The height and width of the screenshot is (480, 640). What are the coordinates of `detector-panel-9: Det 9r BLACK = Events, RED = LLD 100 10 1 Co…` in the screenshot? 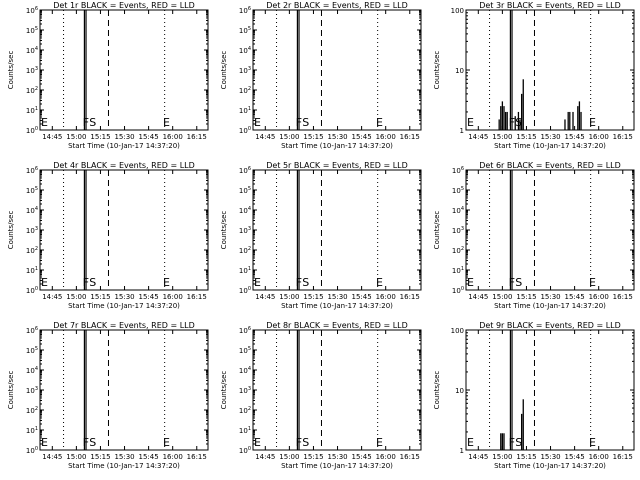 It's located at (534, 395).